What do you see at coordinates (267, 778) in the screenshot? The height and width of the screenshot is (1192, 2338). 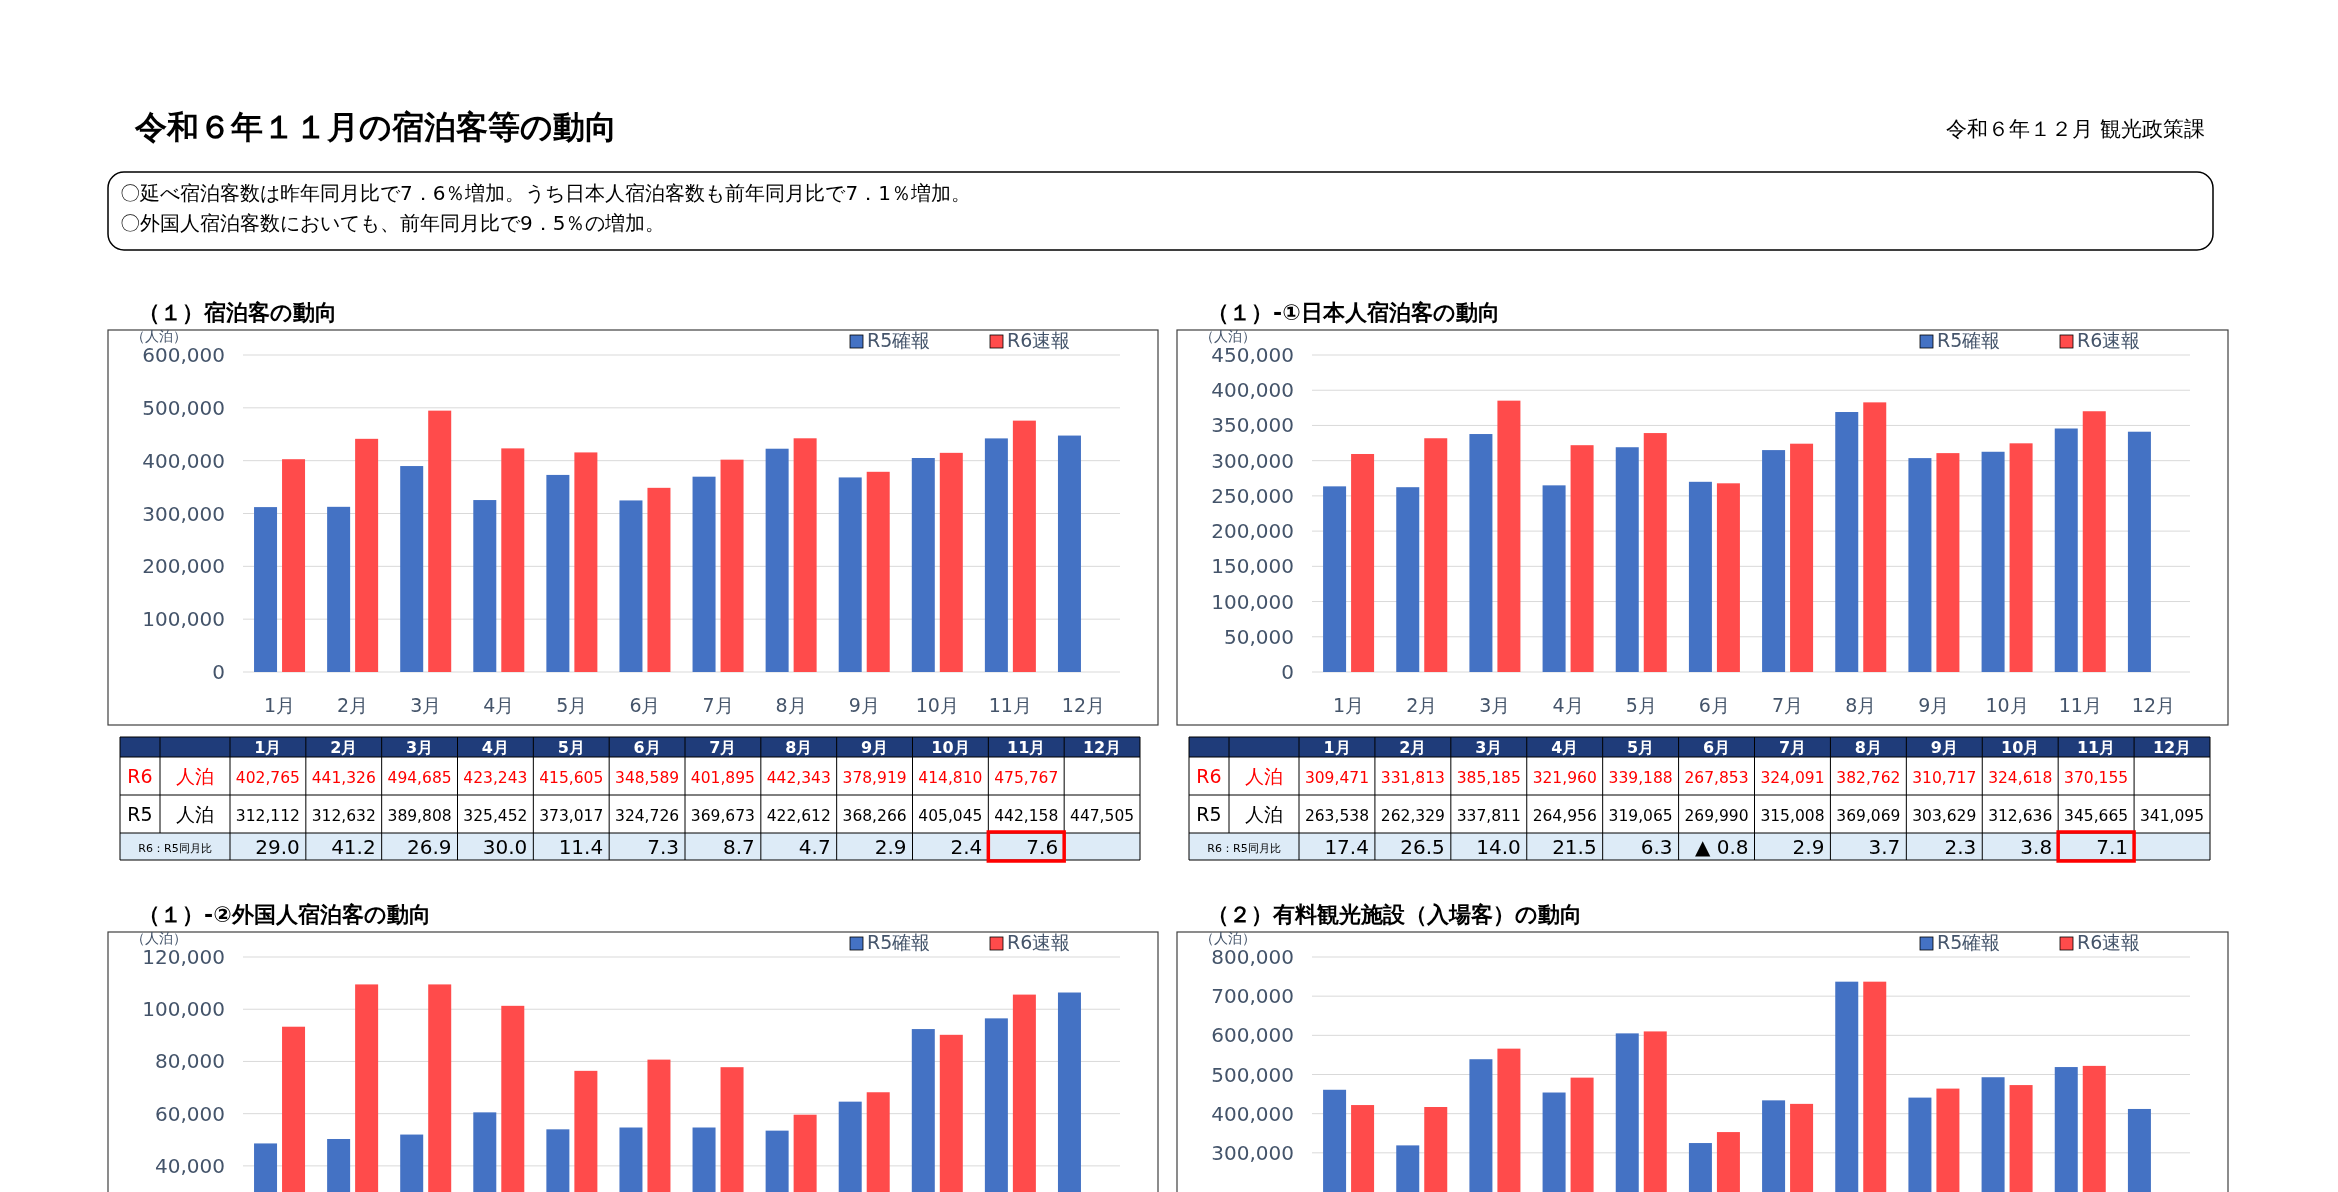 I see `data-label: 402,765` at bounding box center [267, 778].